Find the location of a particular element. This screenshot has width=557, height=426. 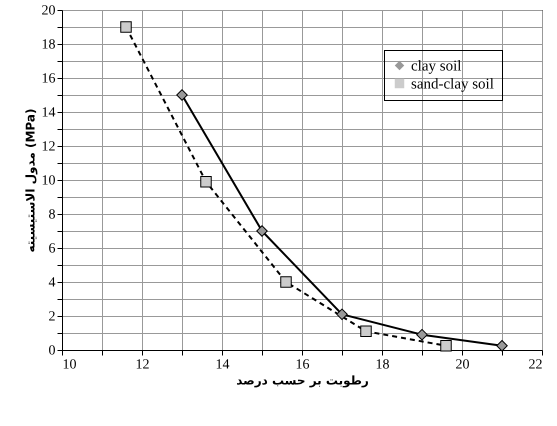

y-tick-label: 10 is located at coordinates (49, 181).